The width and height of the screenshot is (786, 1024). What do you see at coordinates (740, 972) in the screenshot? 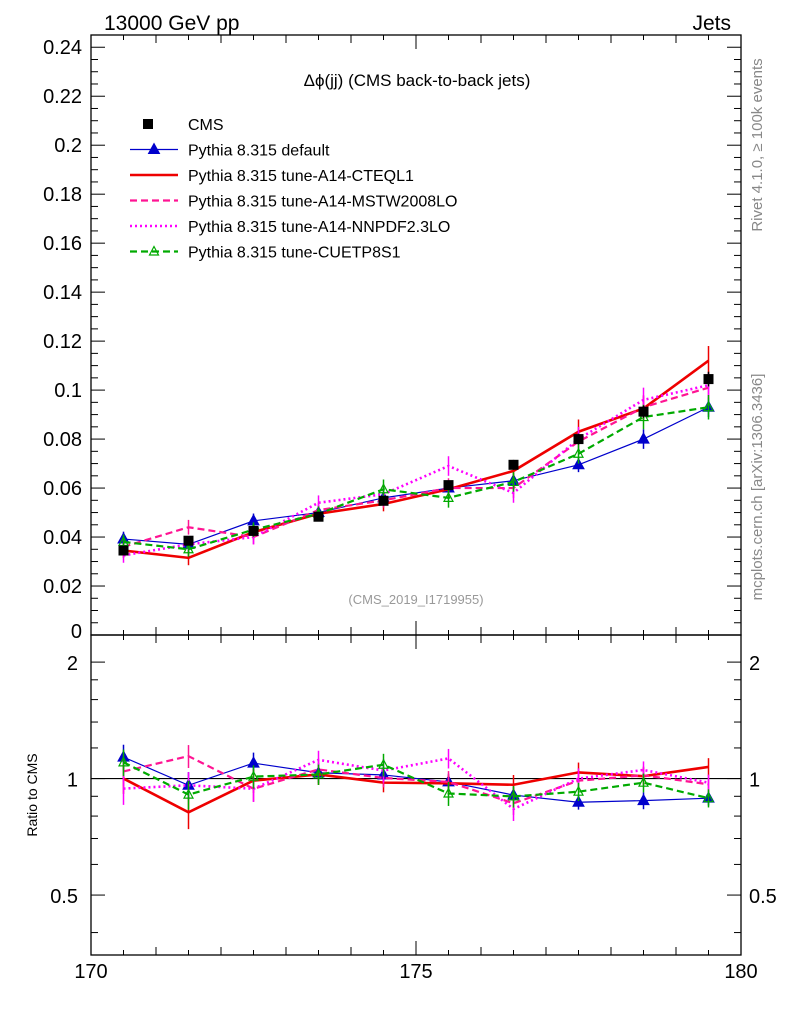
I see `x-tick-label: 180` at bounding box center [740, 972].